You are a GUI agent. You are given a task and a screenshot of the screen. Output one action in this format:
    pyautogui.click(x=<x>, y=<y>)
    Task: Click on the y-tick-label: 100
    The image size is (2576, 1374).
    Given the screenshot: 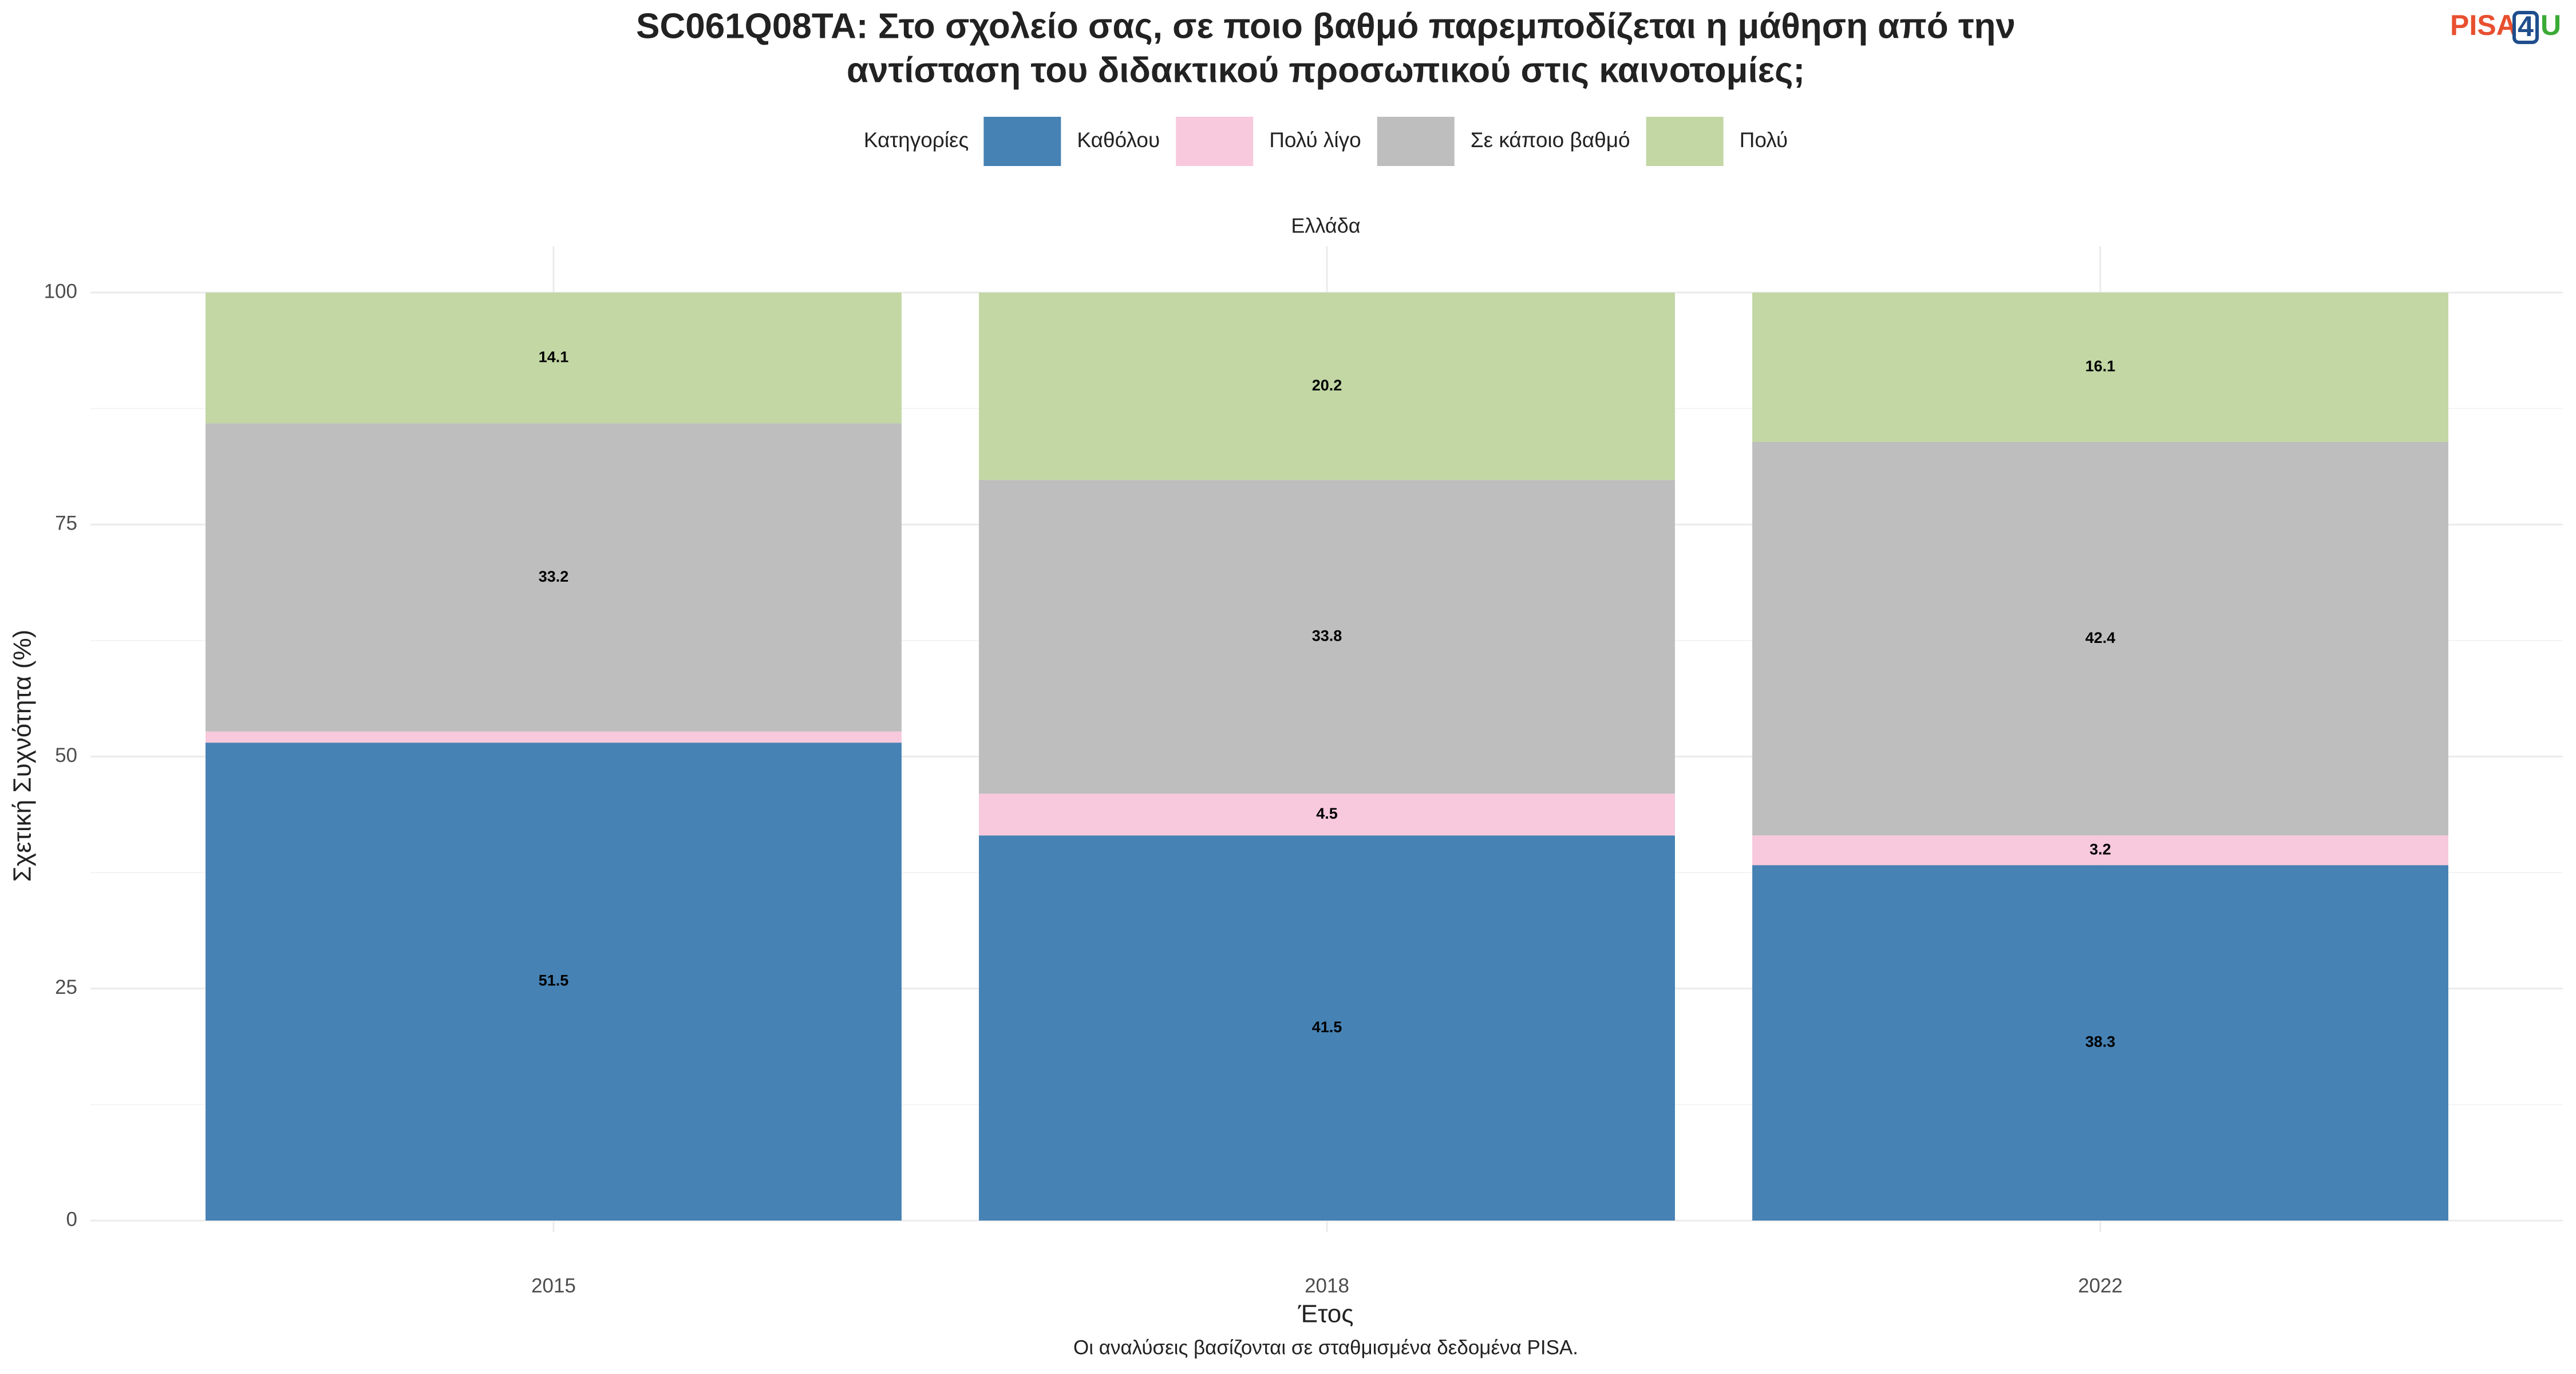 What is the action you would take?
    pyautogui.click(x=60, y=291)
    